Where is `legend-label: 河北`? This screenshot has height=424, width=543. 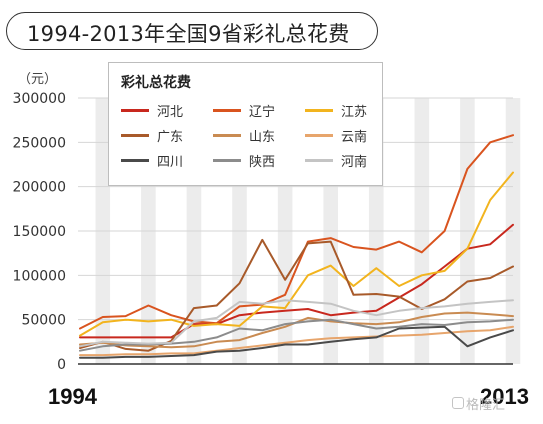 legend-label: 河北 is located at coordinates (170, 112).